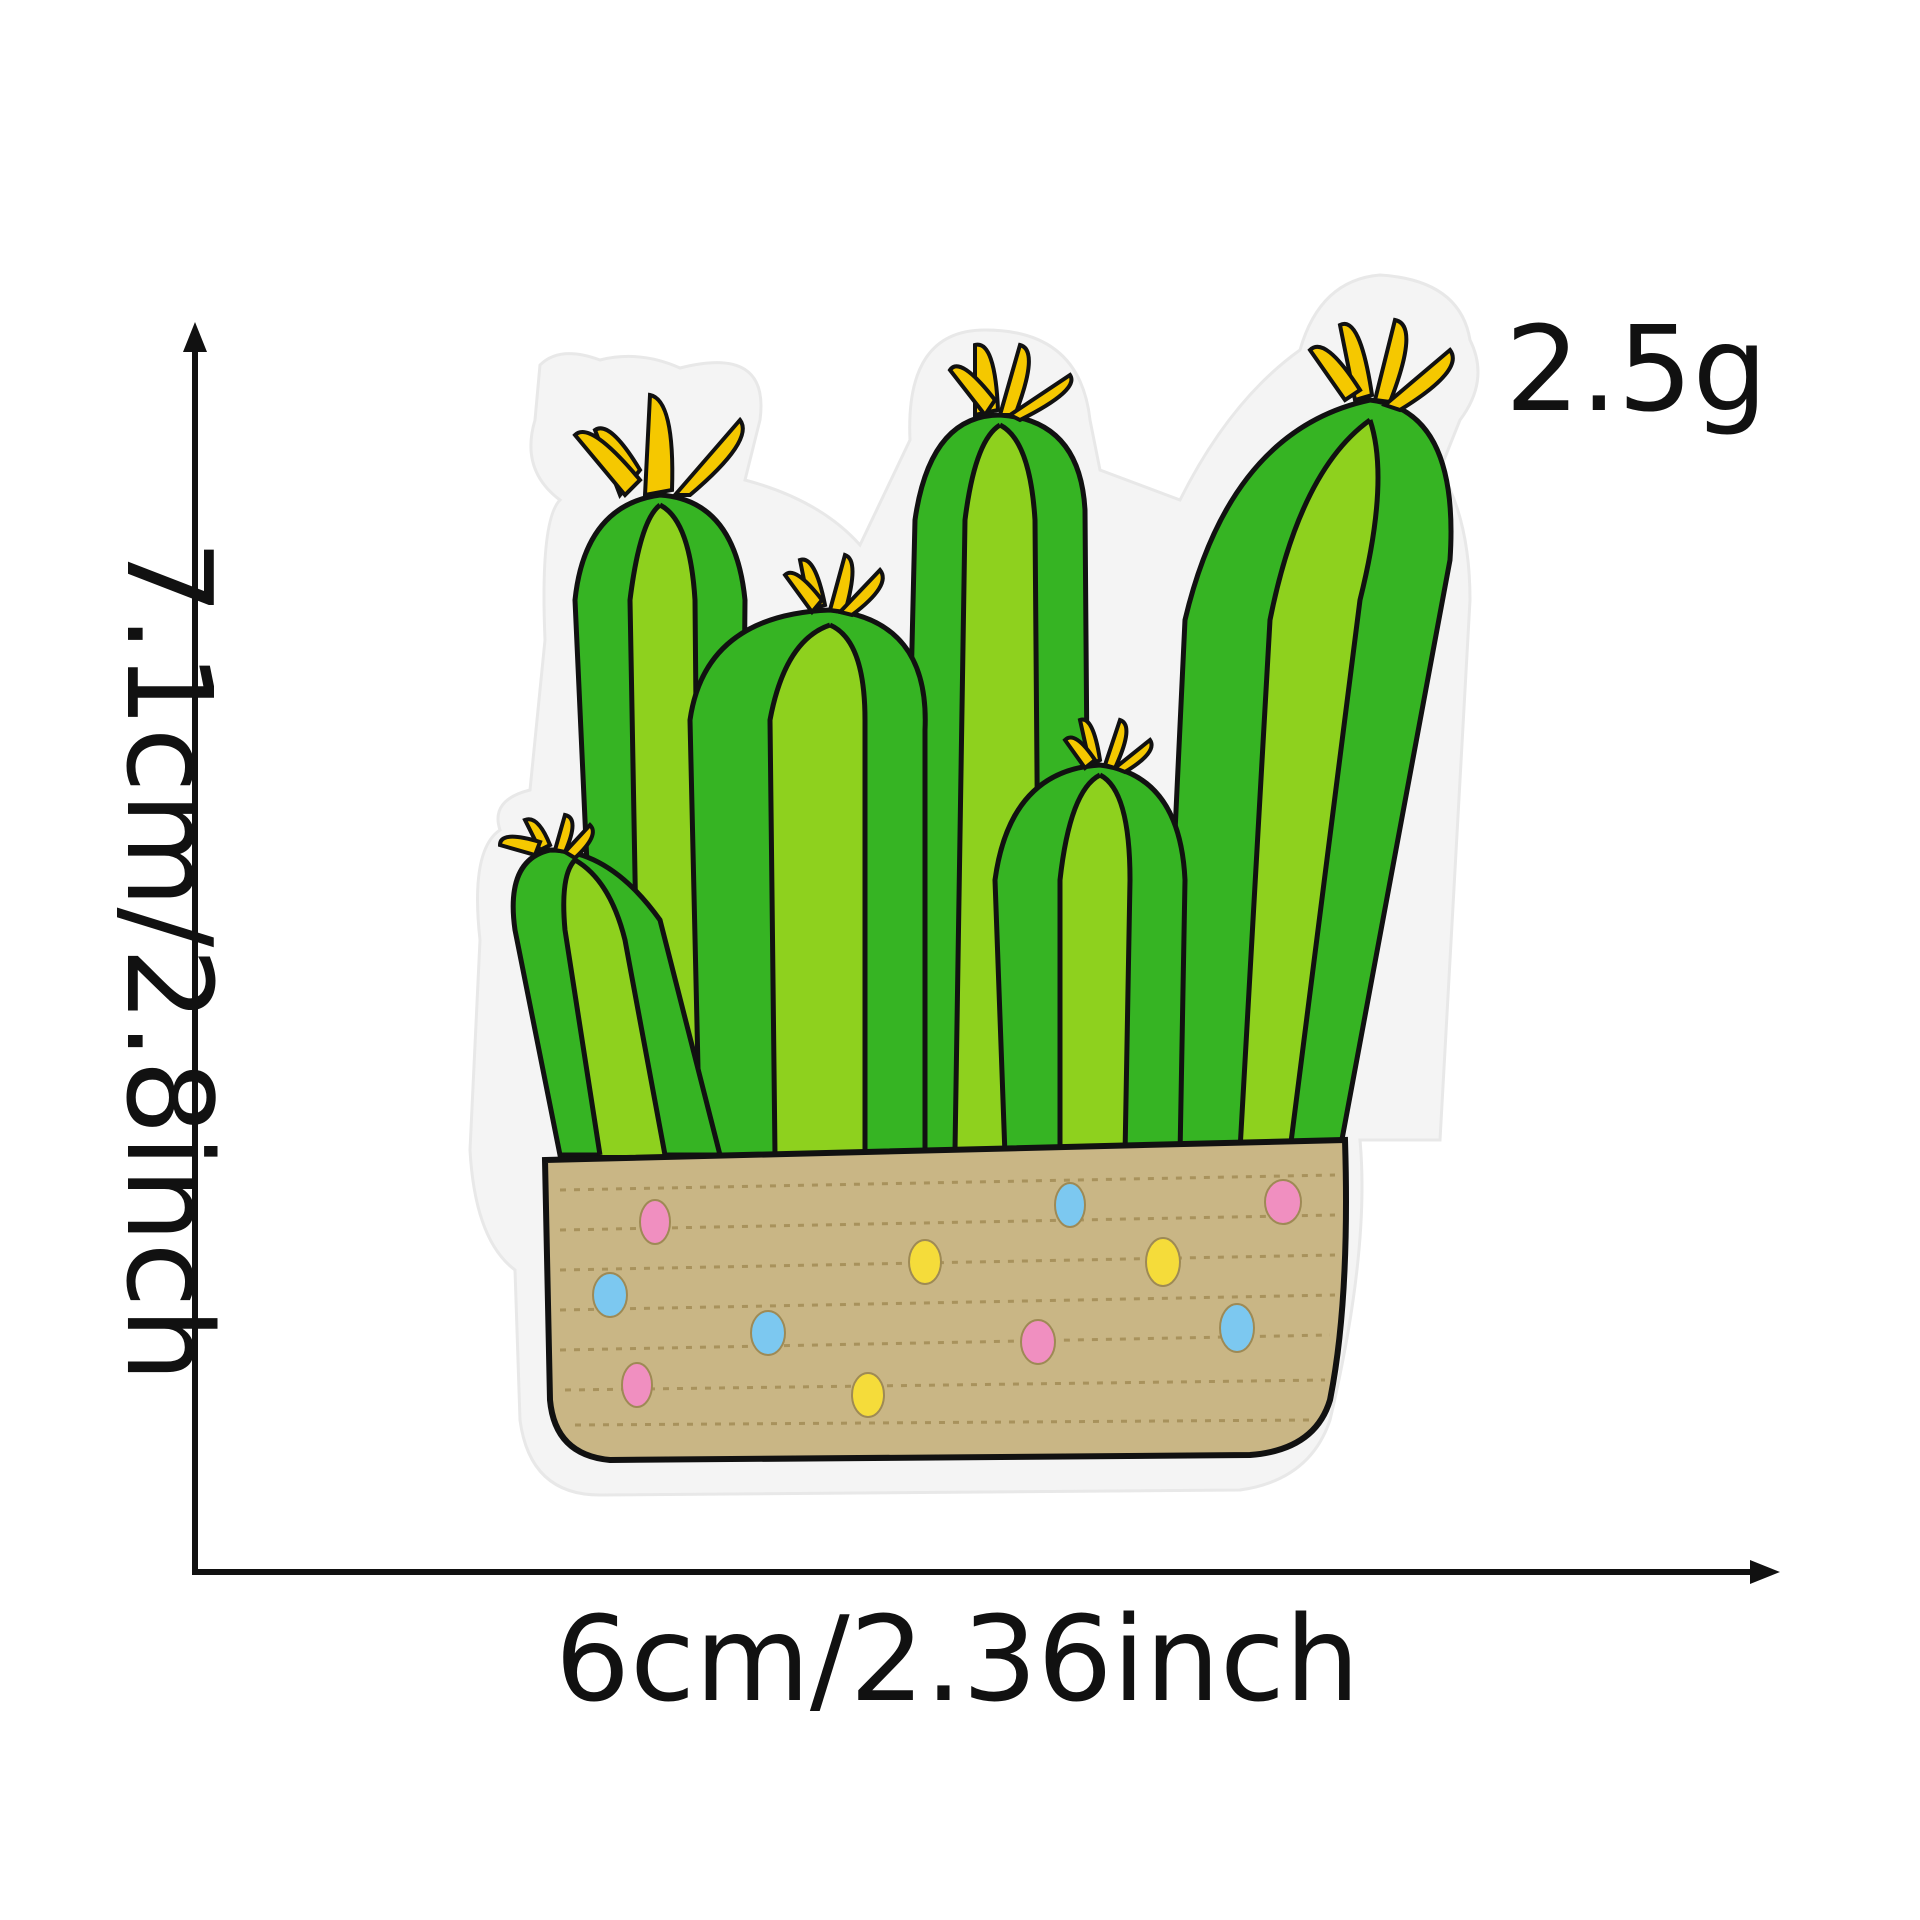  Describe the element at coordinates (658, 445) in the screenshot. I see `flower-top-left` at that location.